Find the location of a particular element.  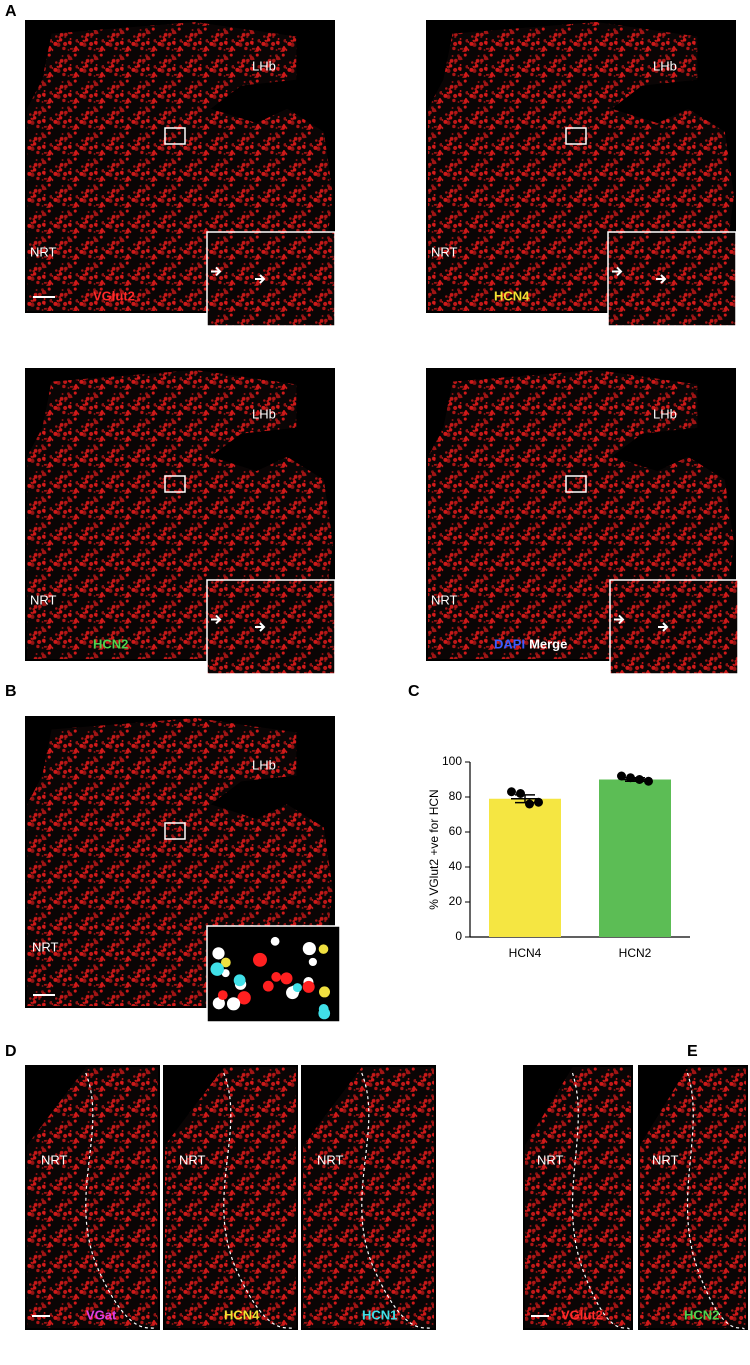

panel-label: C is located at coordinates (414, 691).